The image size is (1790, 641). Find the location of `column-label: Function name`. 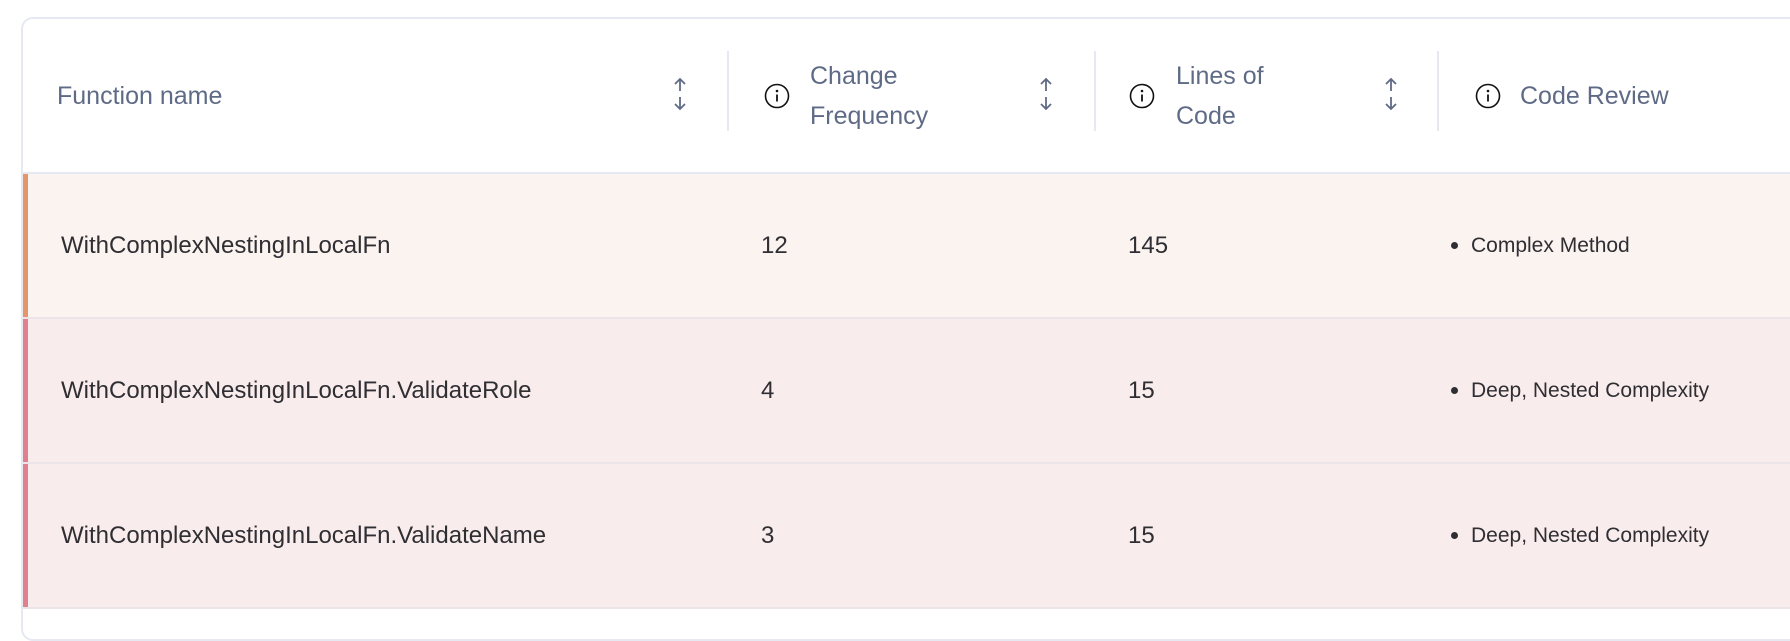

column-label: Function name is located at coordinates (140, 95).